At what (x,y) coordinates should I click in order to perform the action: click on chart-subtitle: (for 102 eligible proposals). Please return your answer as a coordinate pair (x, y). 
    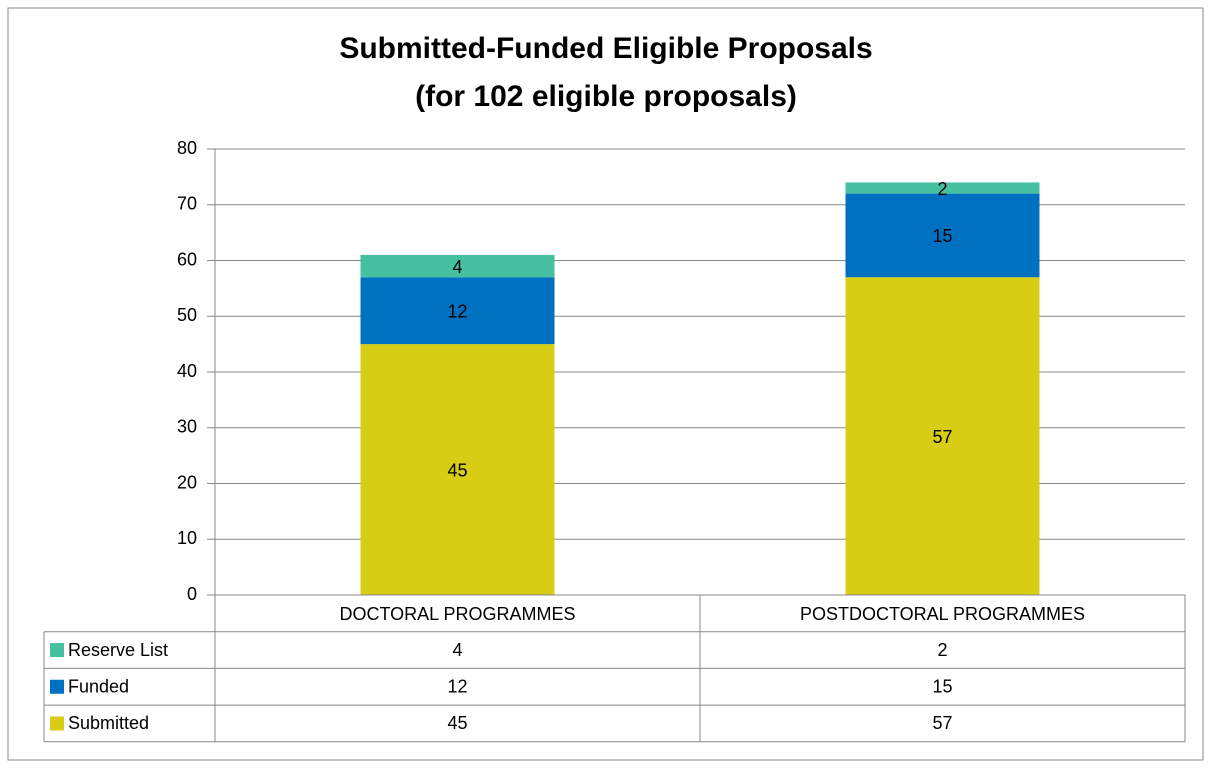
    Looking at the image, I should click on (606, 96).